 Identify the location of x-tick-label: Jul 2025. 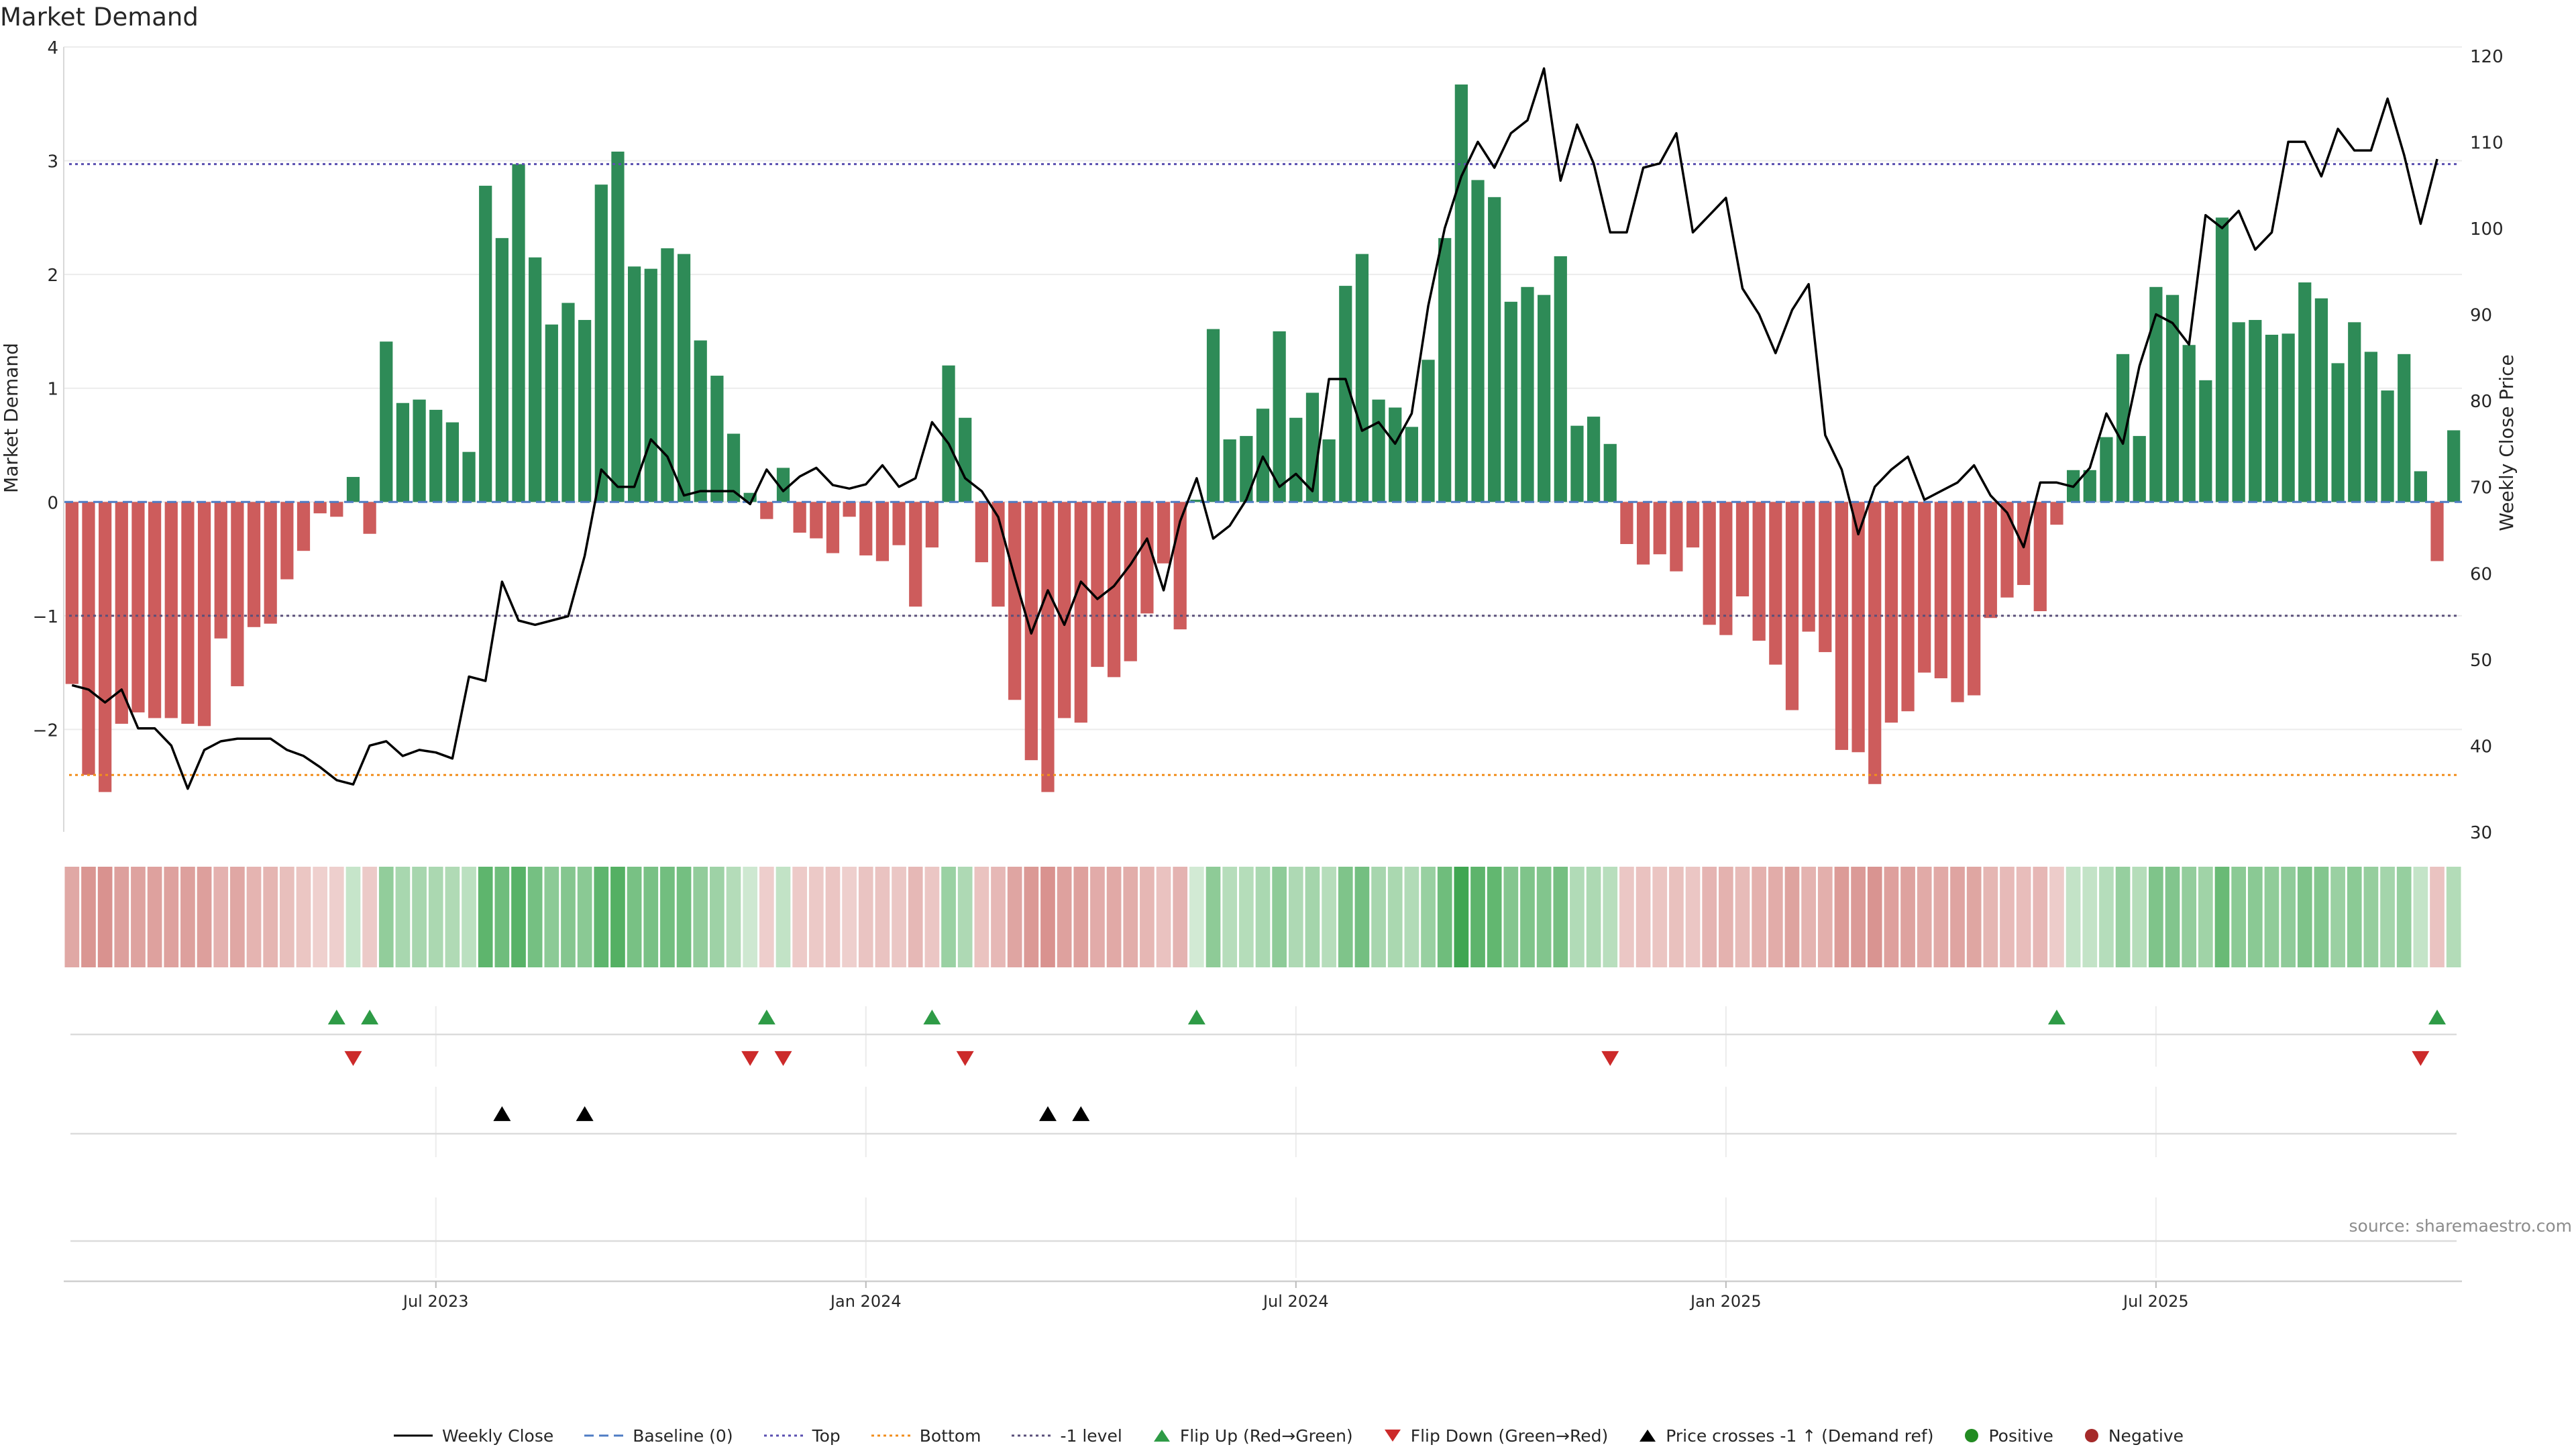
(2155, 1301).